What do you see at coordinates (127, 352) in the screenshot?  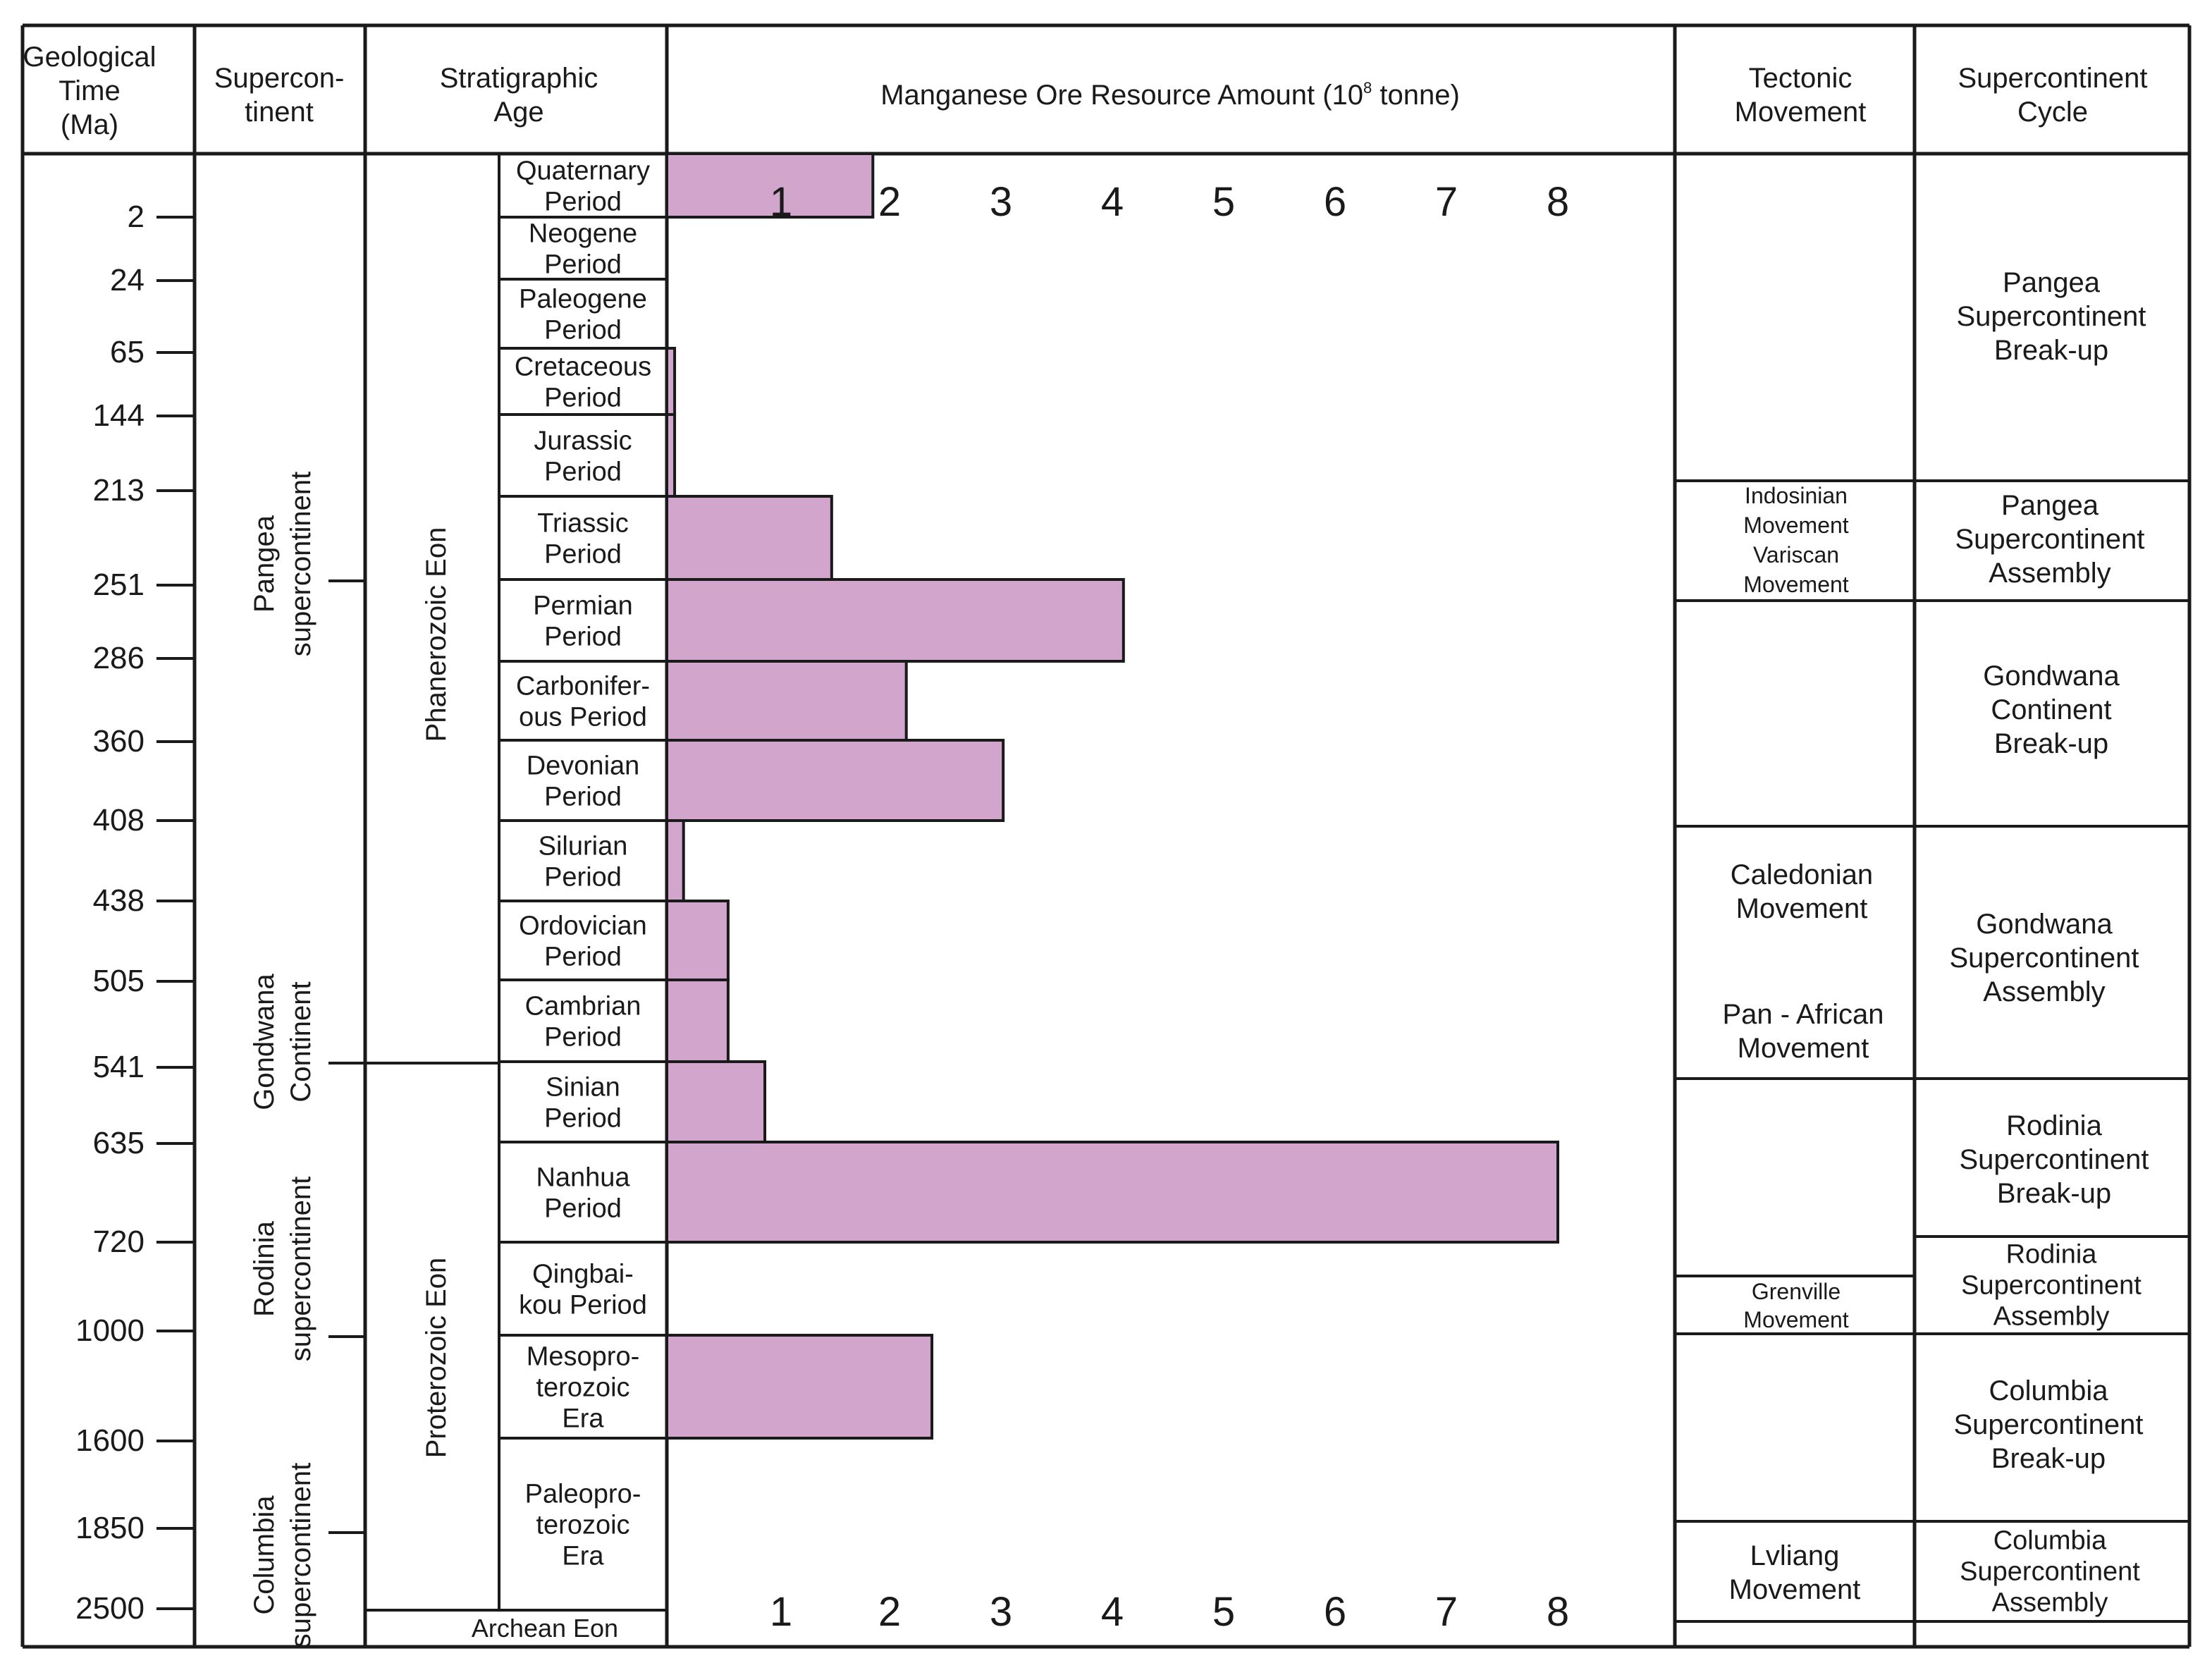 I see `time-tick-label: 65` at bounding box center [127, 352].